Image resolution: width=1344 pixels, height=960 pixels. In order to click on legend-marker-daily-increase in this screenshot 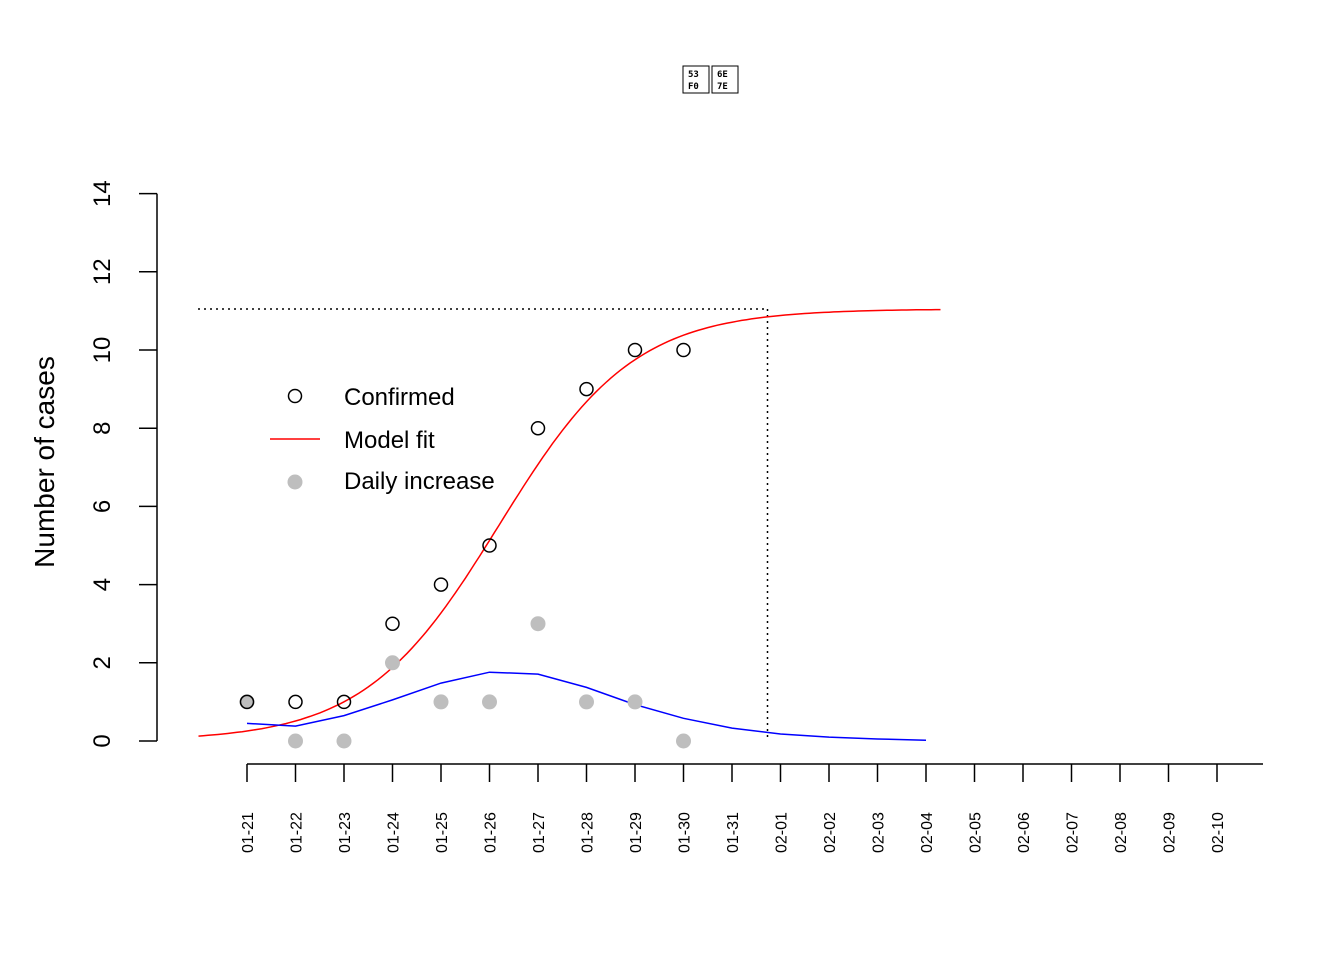, I will do `click(295, 482)`.